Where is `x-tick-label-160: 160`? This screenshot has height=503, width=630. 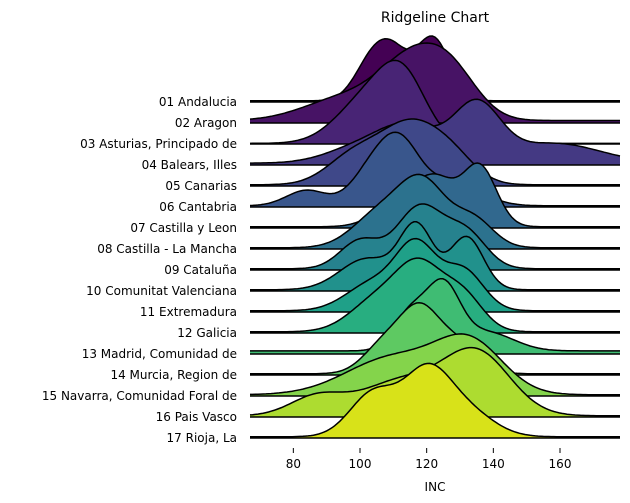
x-tick-label-160: 160 is located at coordinates (560, 464).